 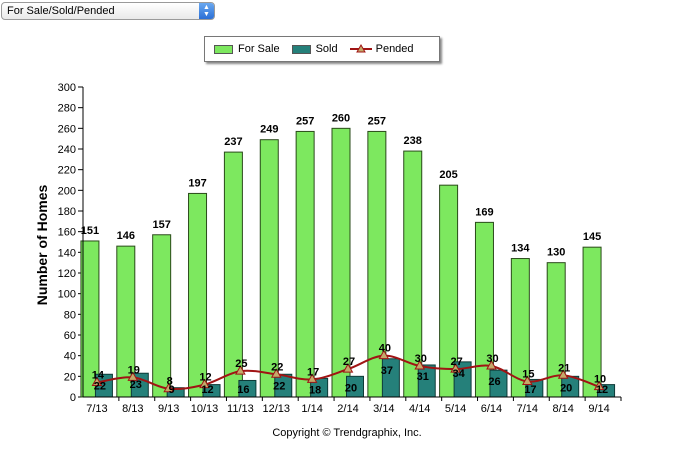 I want to click on x-tick-label: 12/13, so click(x=277, y=409).